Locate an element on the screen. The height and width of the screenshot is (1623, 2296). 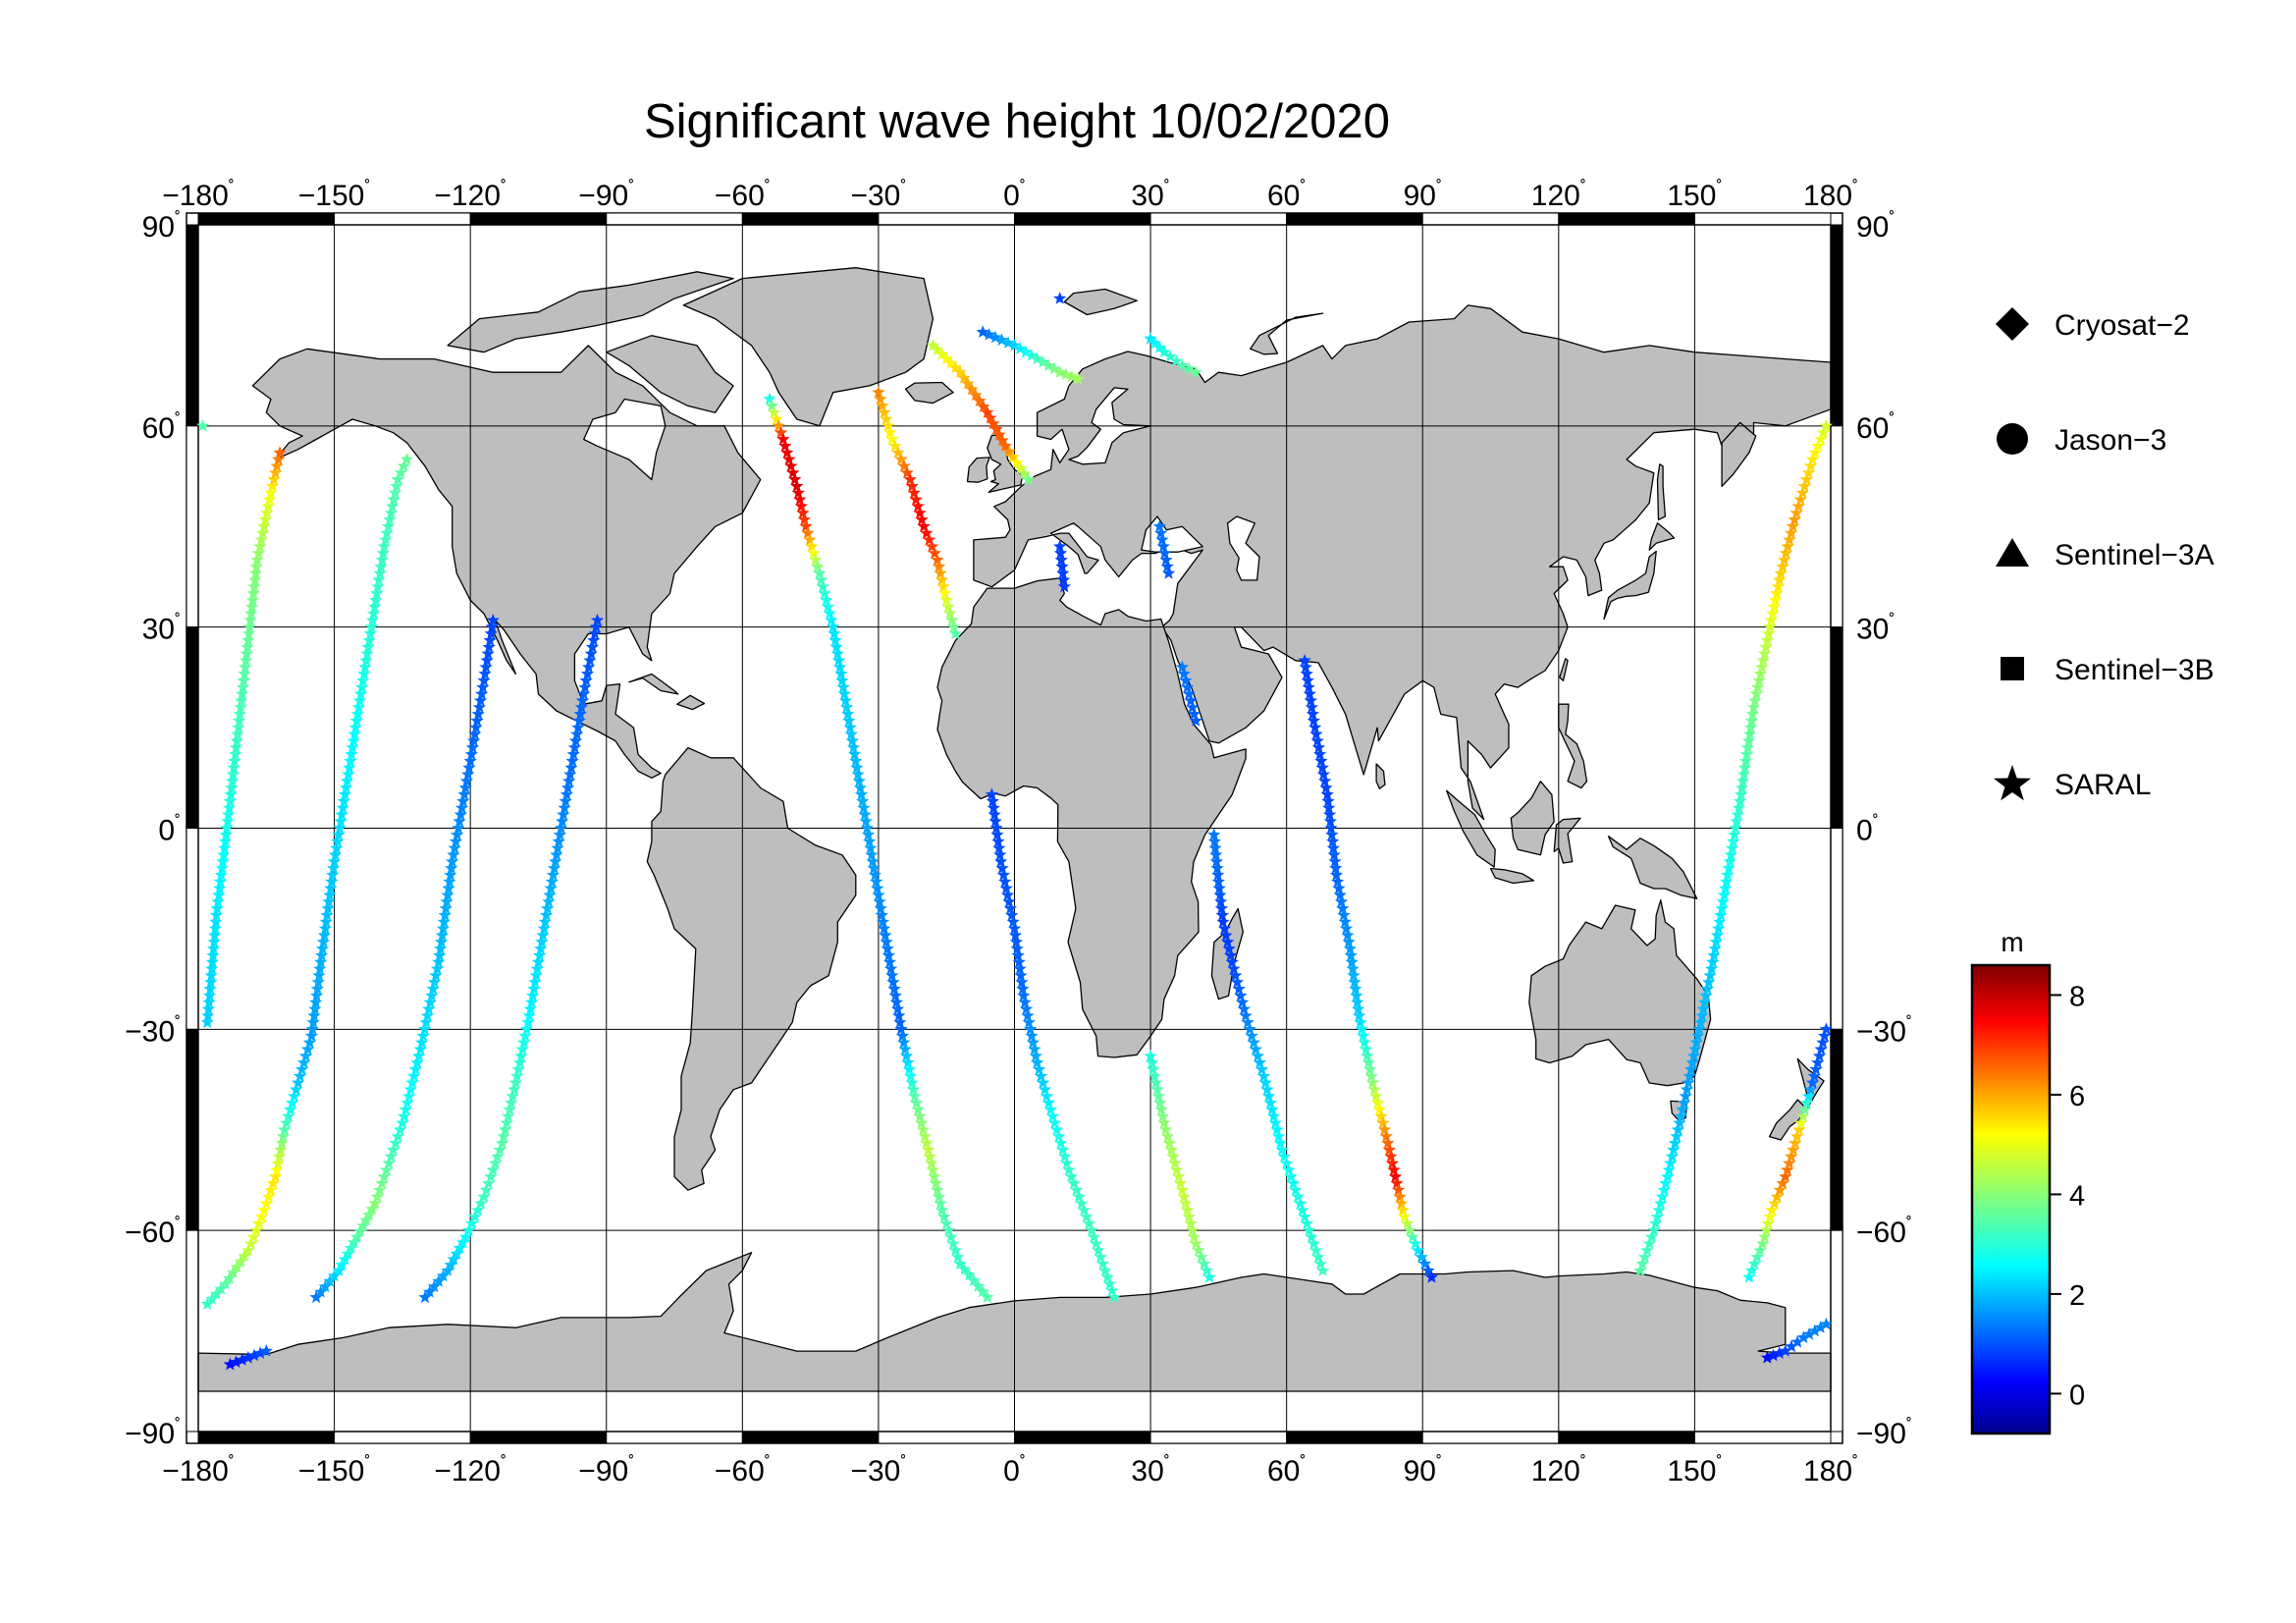
land-taiwan is located at coordinates (1564, 669).